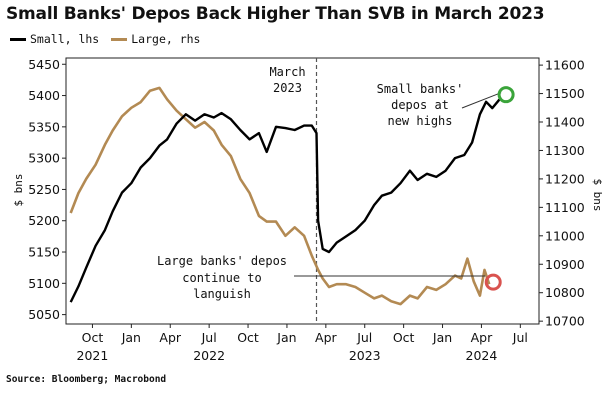 This screenshot has height=401, width=609. What do you see at coordinates (18, 189) in the screenshot?
I see `y-left-axis-label: $ bns` at bounding box center [18, 189].